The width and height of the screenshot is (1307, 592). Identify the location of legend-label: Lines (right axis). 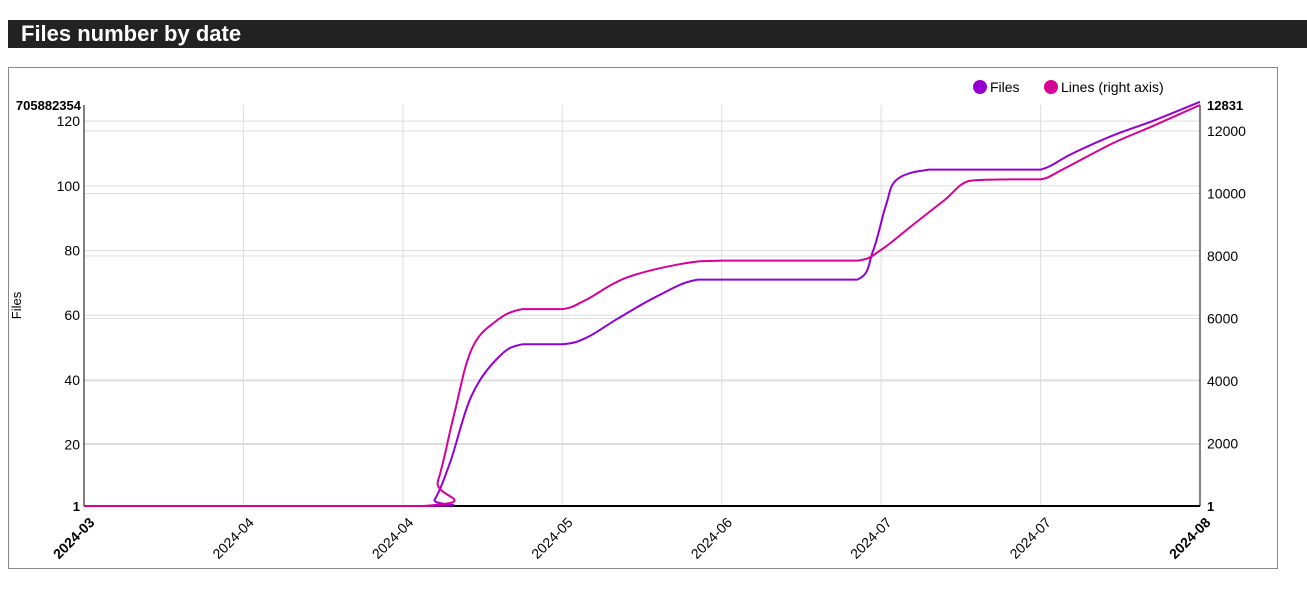
(1112, 87).